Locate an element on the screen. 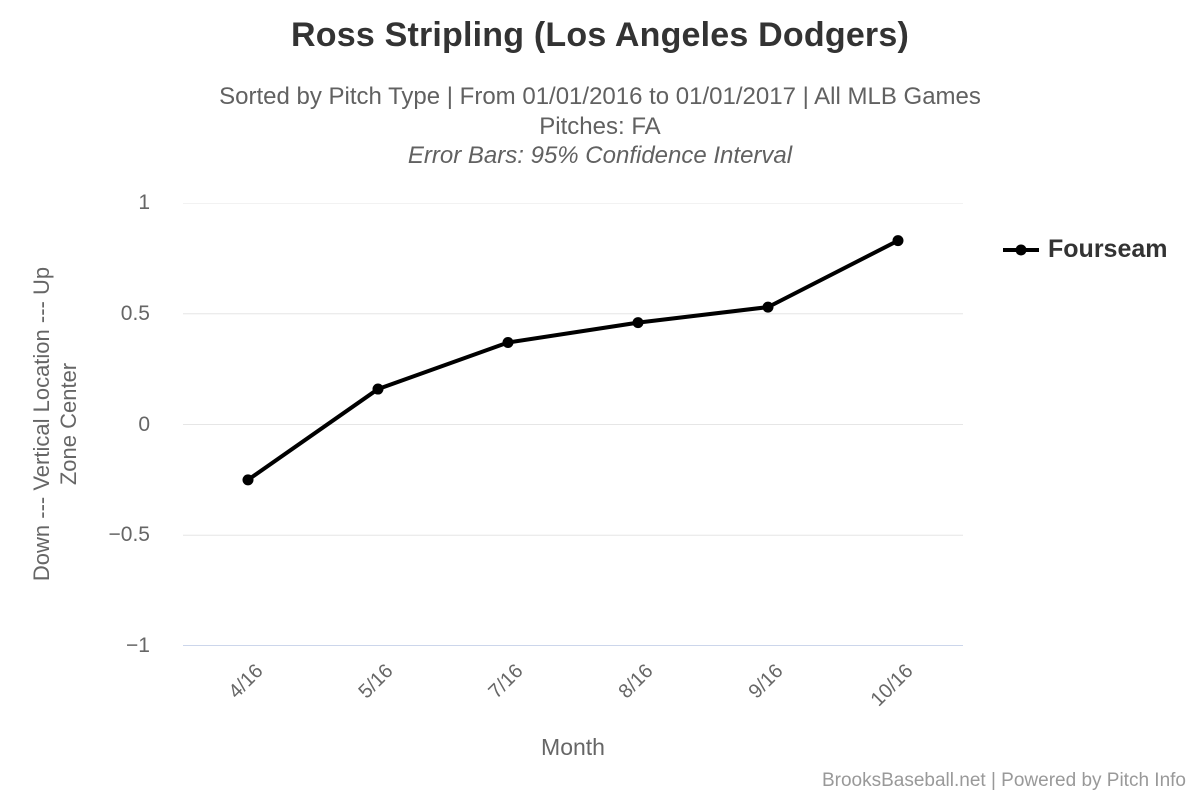 This screenshot has width=1200, height=800. legend-label: Fourseam is located at coordinates (1108, 249).